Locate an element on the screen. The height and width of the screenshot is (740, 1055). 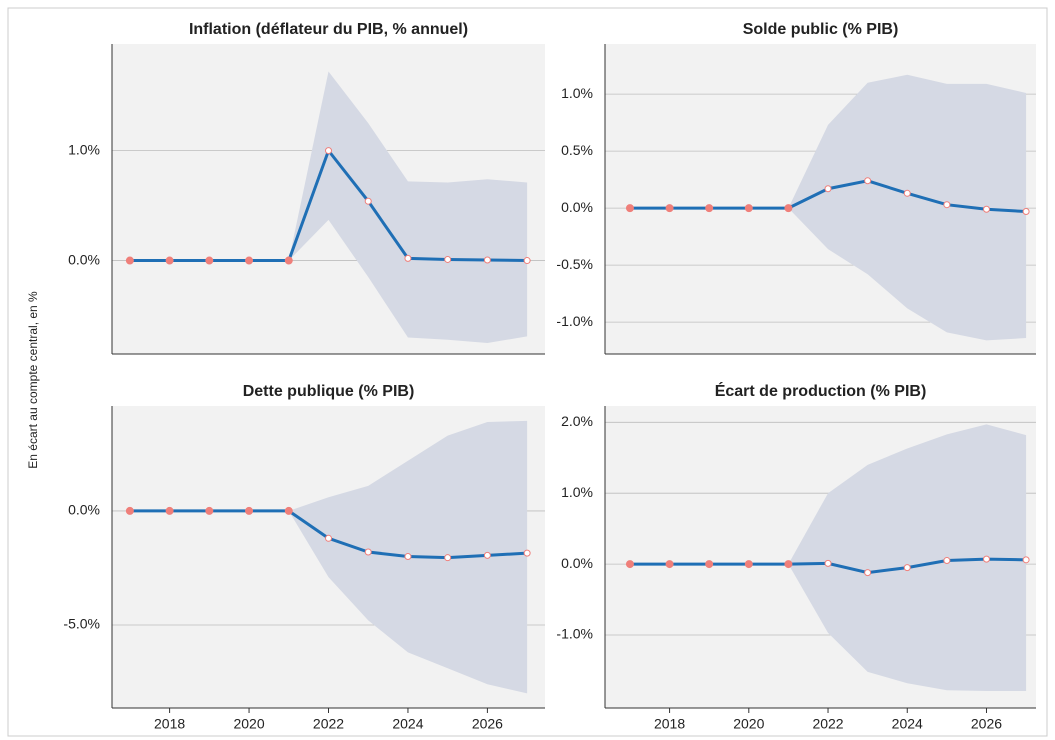
panel-title: Solde public (% PIB) is located at coordinates (821, 29).